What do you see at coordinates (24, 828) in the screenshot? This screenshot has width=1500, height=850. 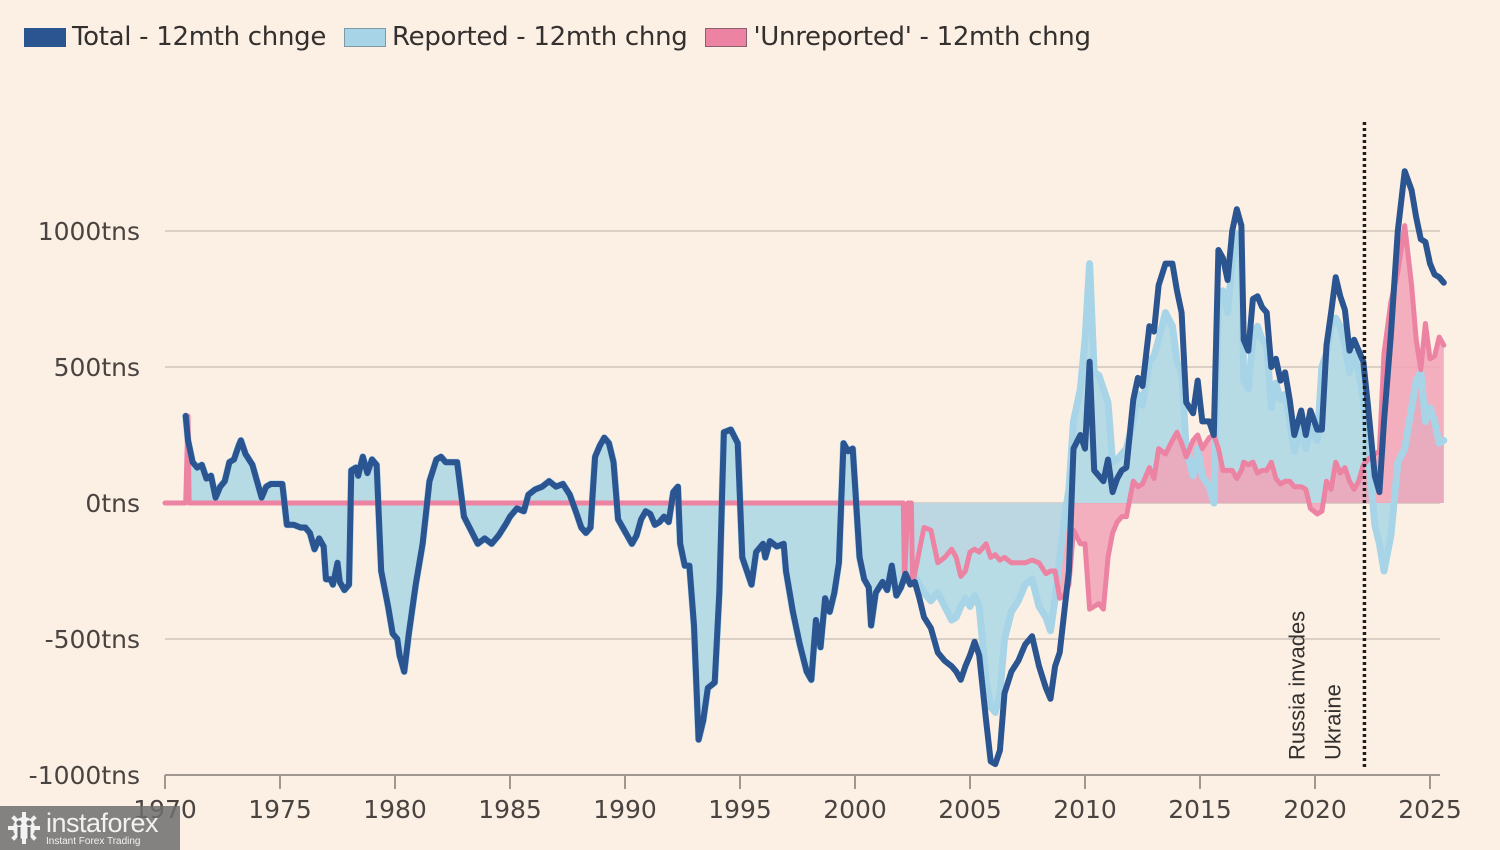 I see `instaforex-logo-icon` at bounding box center [24, 828].